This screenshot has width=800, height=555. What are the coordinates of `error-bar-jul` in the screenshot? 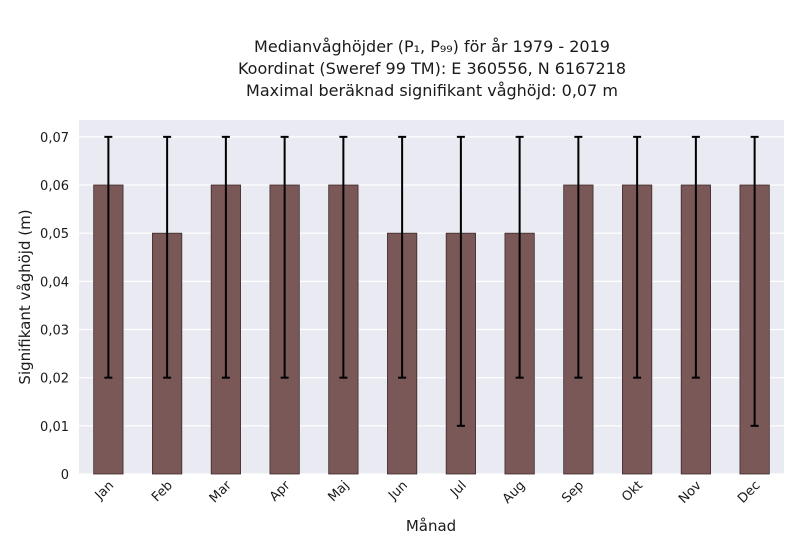 It's located at (460, 281).